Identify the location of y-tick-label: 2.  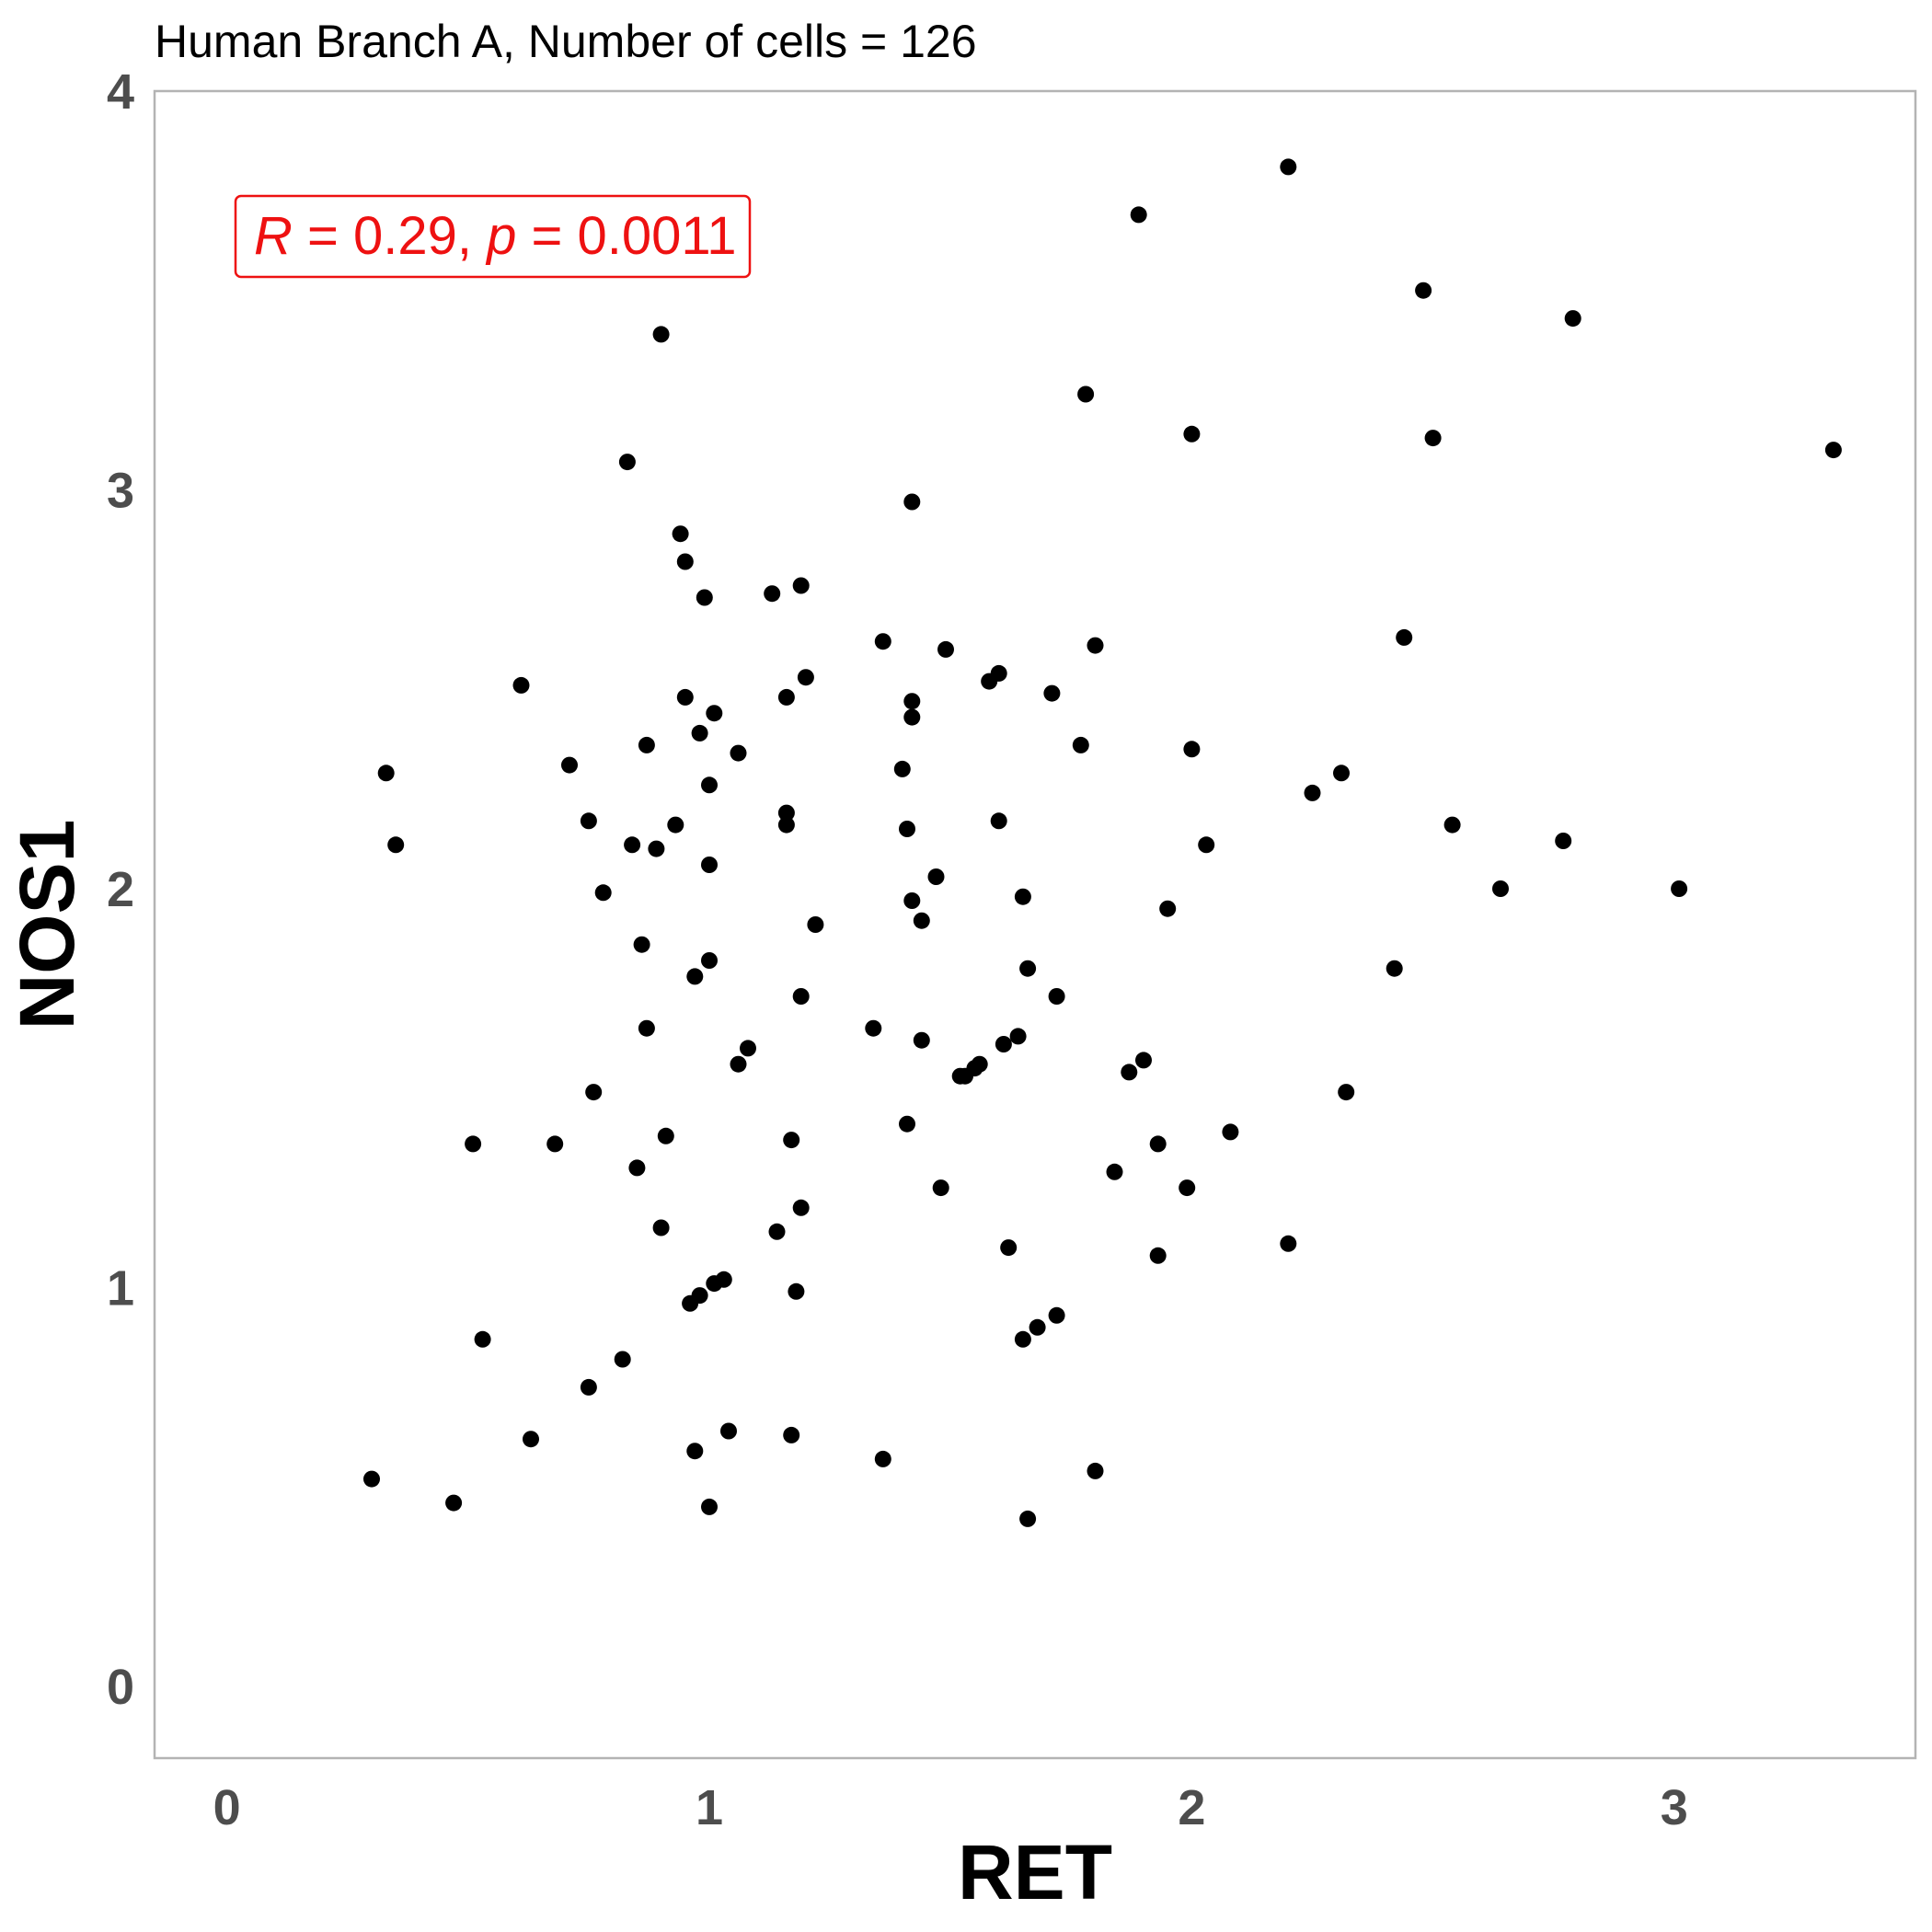
(120, 889).